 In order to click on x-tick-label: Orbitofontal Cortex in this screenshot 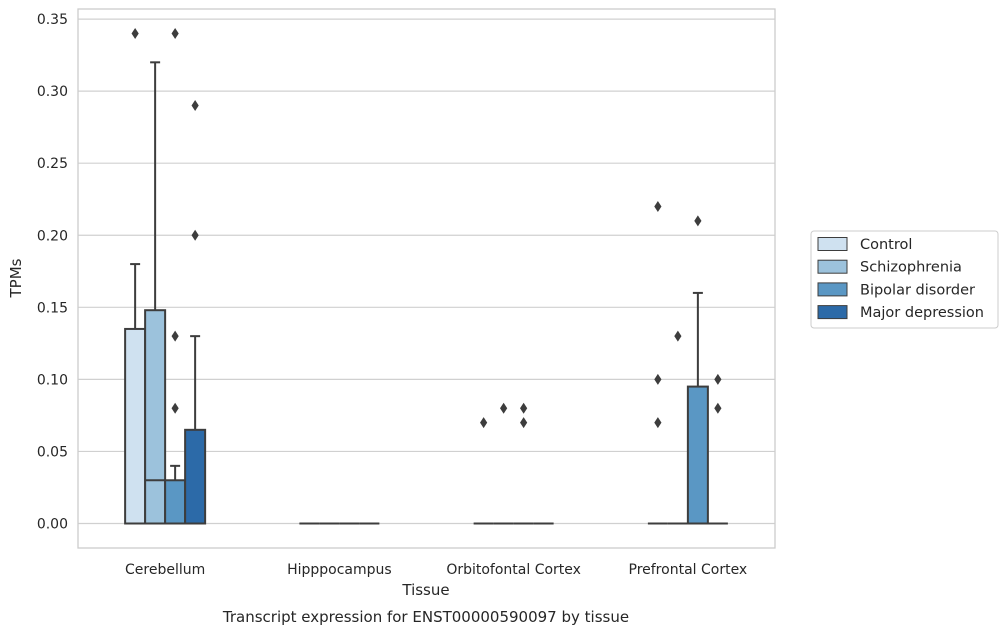, I will do `click(513, 570)`.